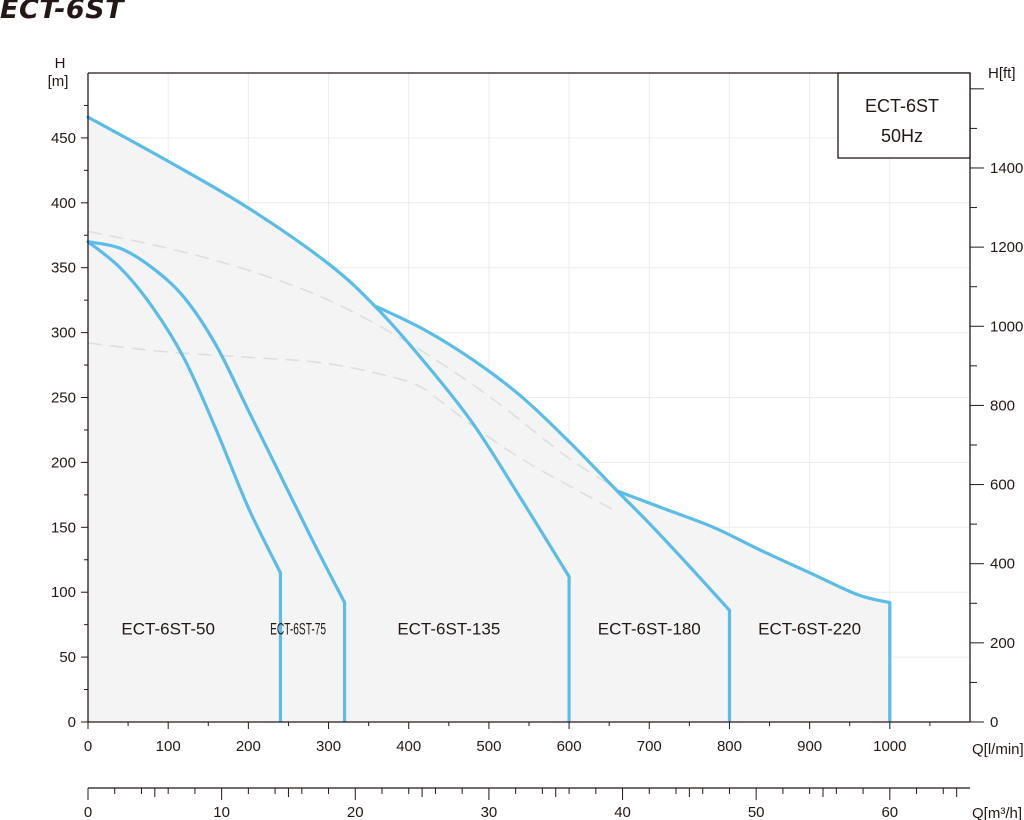 The width and height of the screenshot is (1024, 820). Describe the element at coordinates (168, 629) in the screenshot. I see `model-label: ECT-6ST-50` at that location.